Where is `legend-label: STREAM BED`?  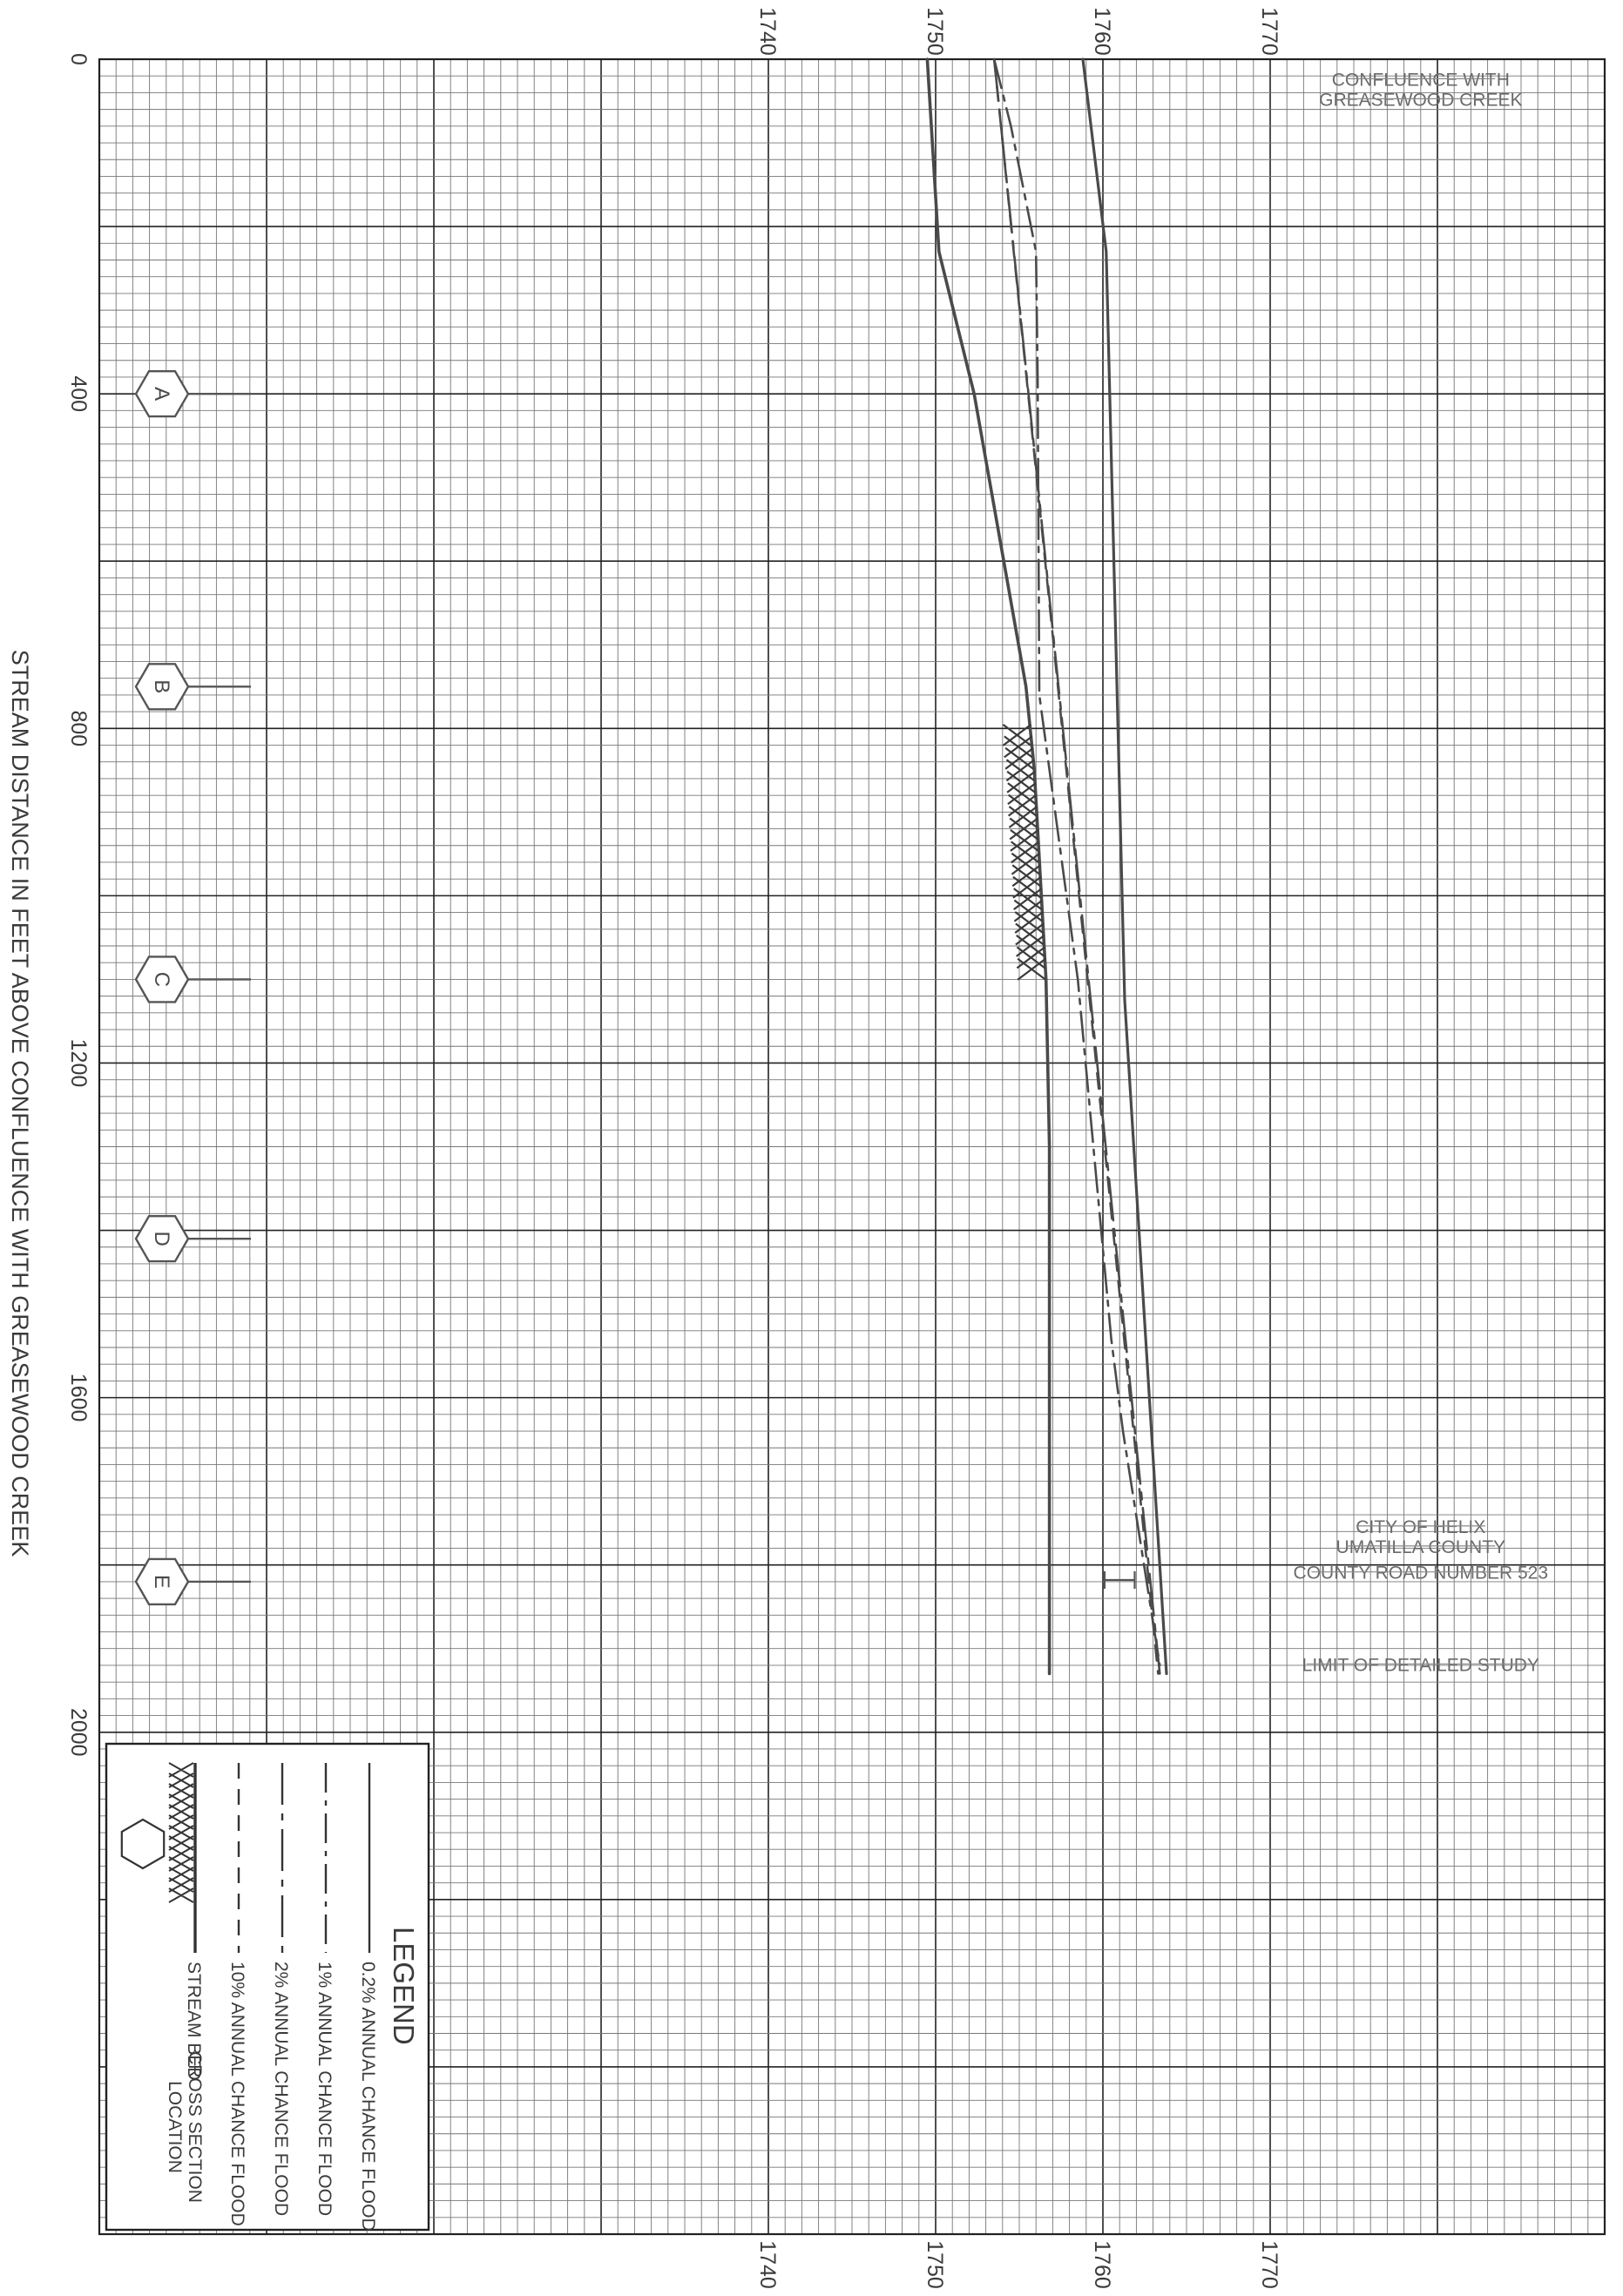
legend-label: STREAM BED is located at coordinates (194, 2021).